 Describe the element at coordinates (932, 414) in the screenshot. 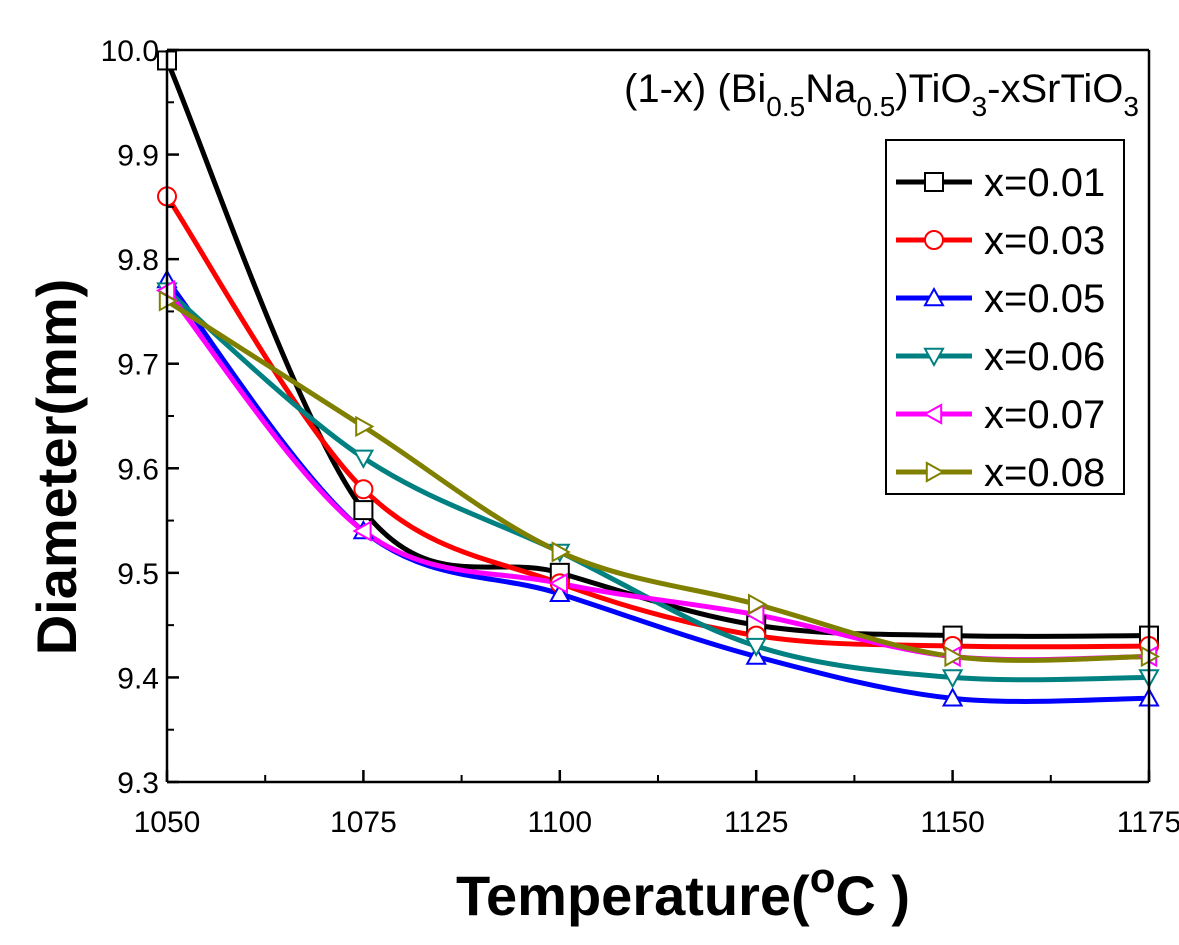

I see `legend-marker-x=0.07` at that location.